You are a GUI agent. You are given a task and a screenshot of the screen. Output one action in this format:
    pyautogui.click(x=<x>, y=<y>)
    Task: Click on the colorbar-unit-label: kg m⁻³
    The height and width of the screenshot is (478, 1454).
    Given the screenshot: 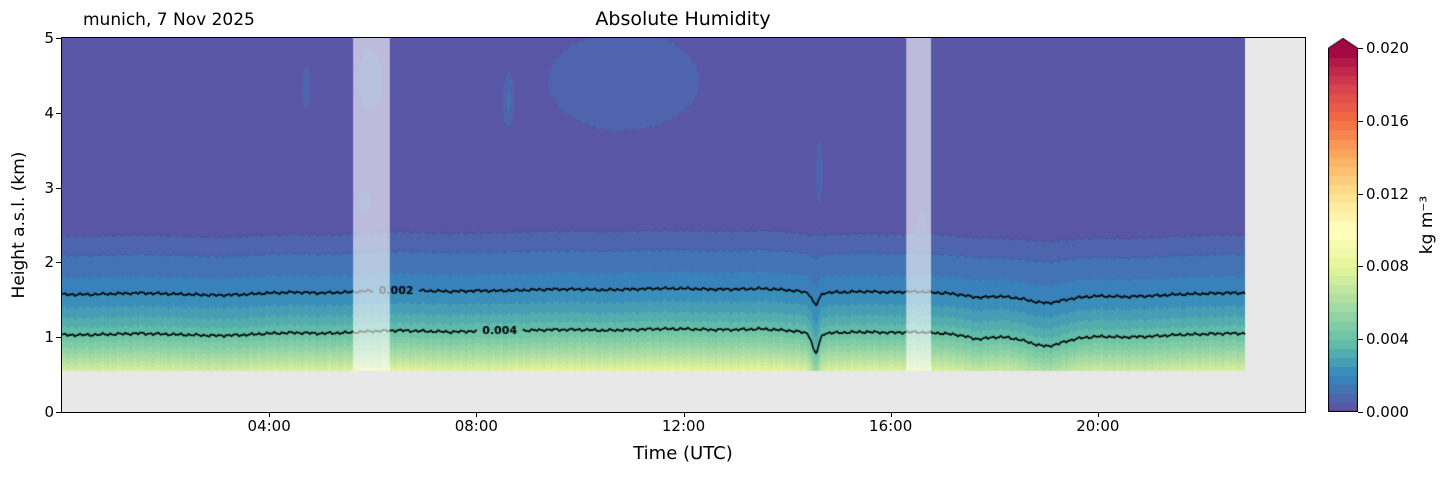 What is the action you would take?
    pyautogui.click(x=1427, y=225)
    